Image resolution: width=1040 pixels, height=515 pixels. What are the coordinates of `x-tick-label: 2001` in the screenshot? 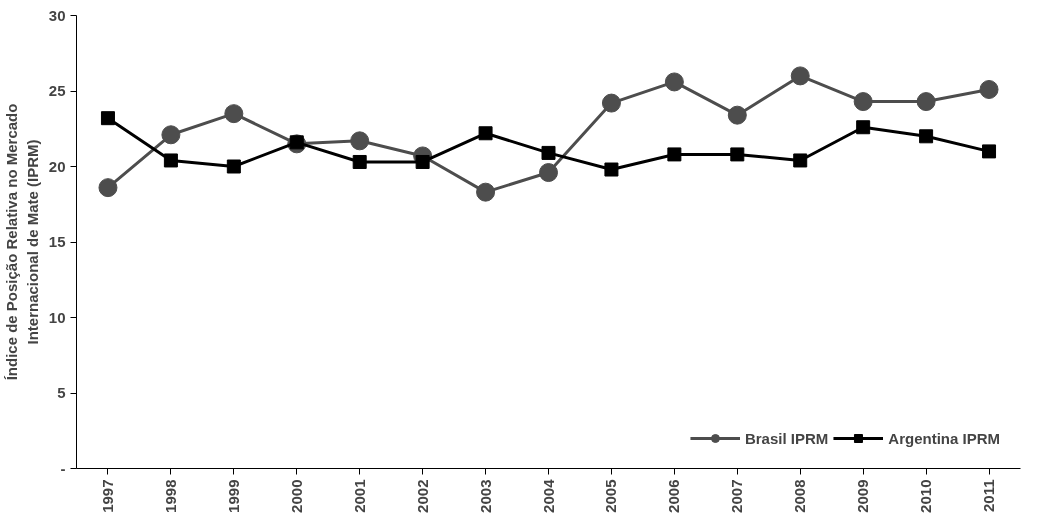 It's located at (359, 496).